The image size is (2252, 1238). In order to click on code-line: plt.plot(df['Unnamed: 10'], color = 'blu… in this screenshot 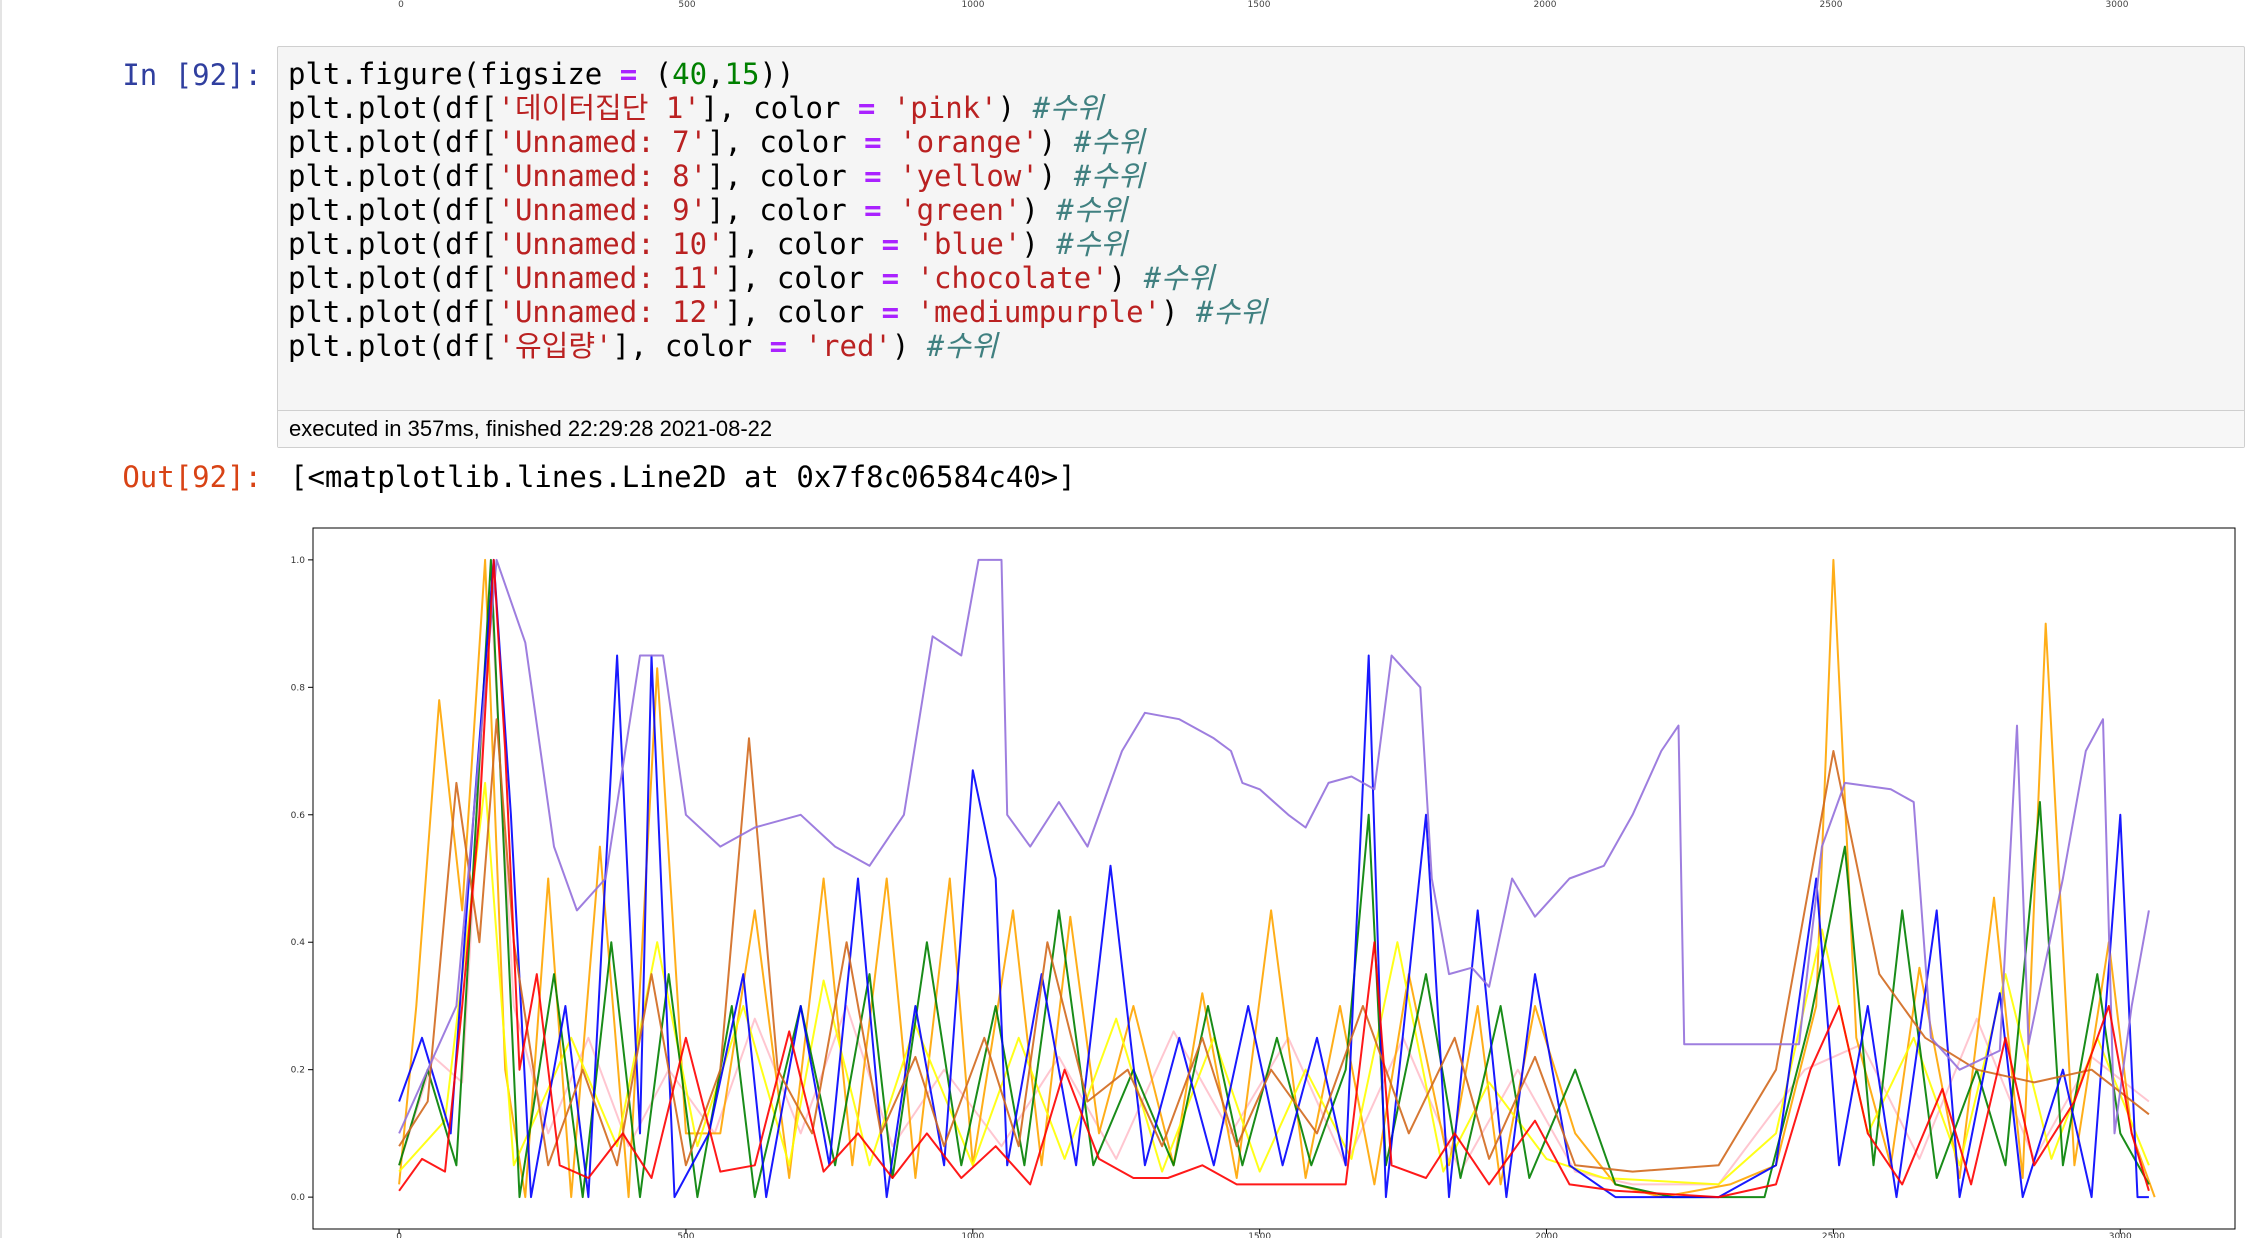, I will do `click(708, 244)`.